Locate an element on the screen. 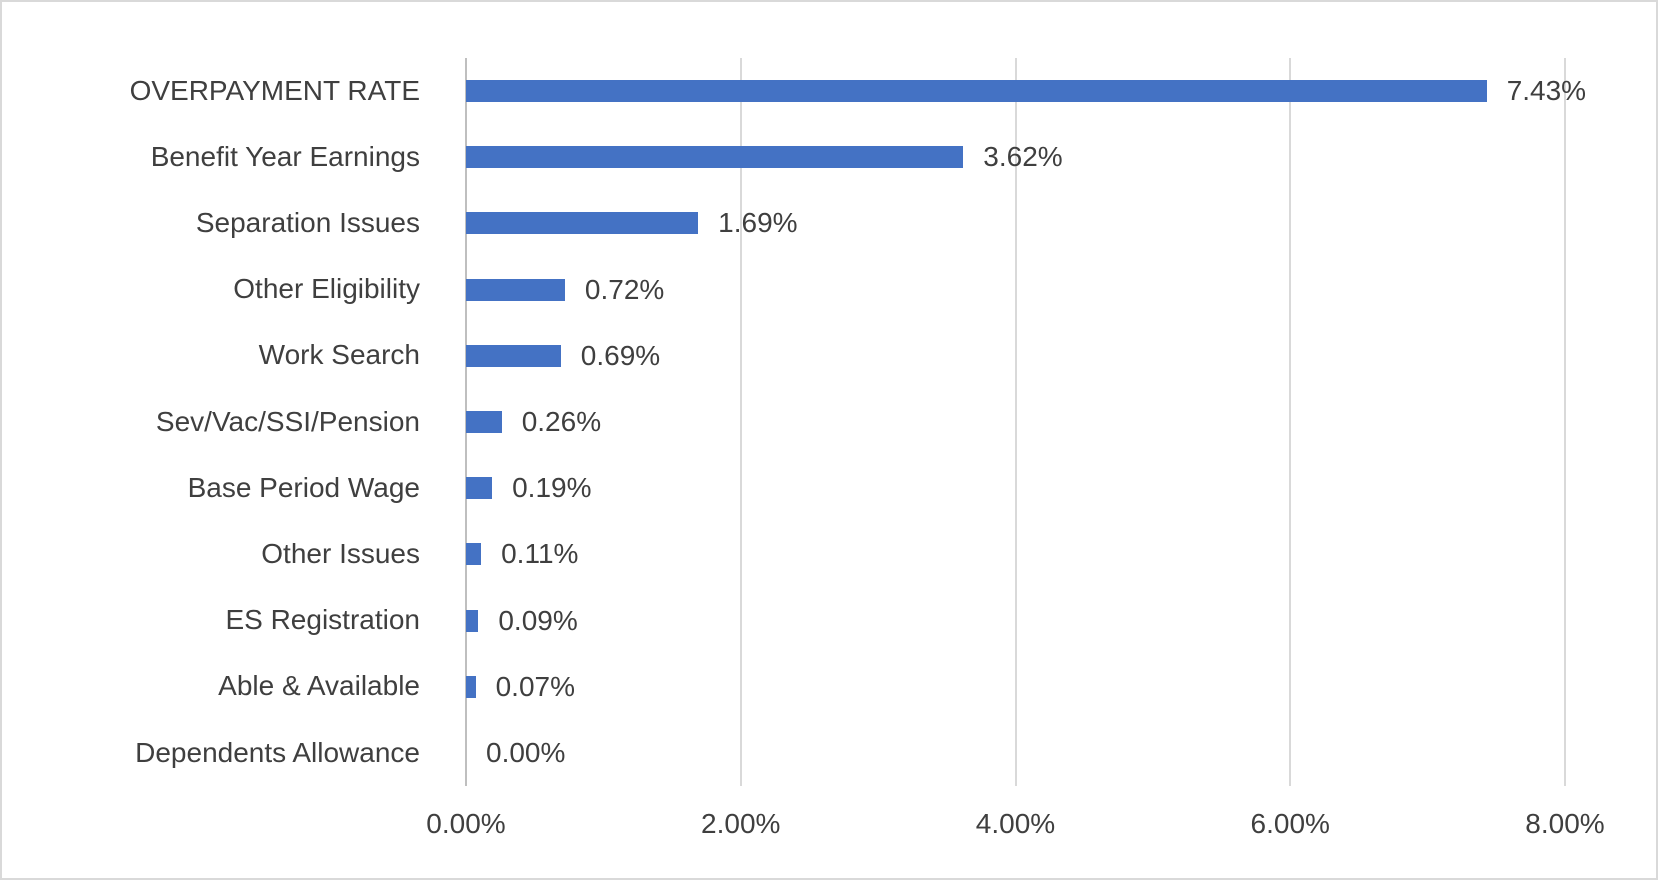 The height and width of the screenshot is (880, 1658). bar-row: OVERPAYMENT RATE 7.43% is located at coordinates (829, 91).